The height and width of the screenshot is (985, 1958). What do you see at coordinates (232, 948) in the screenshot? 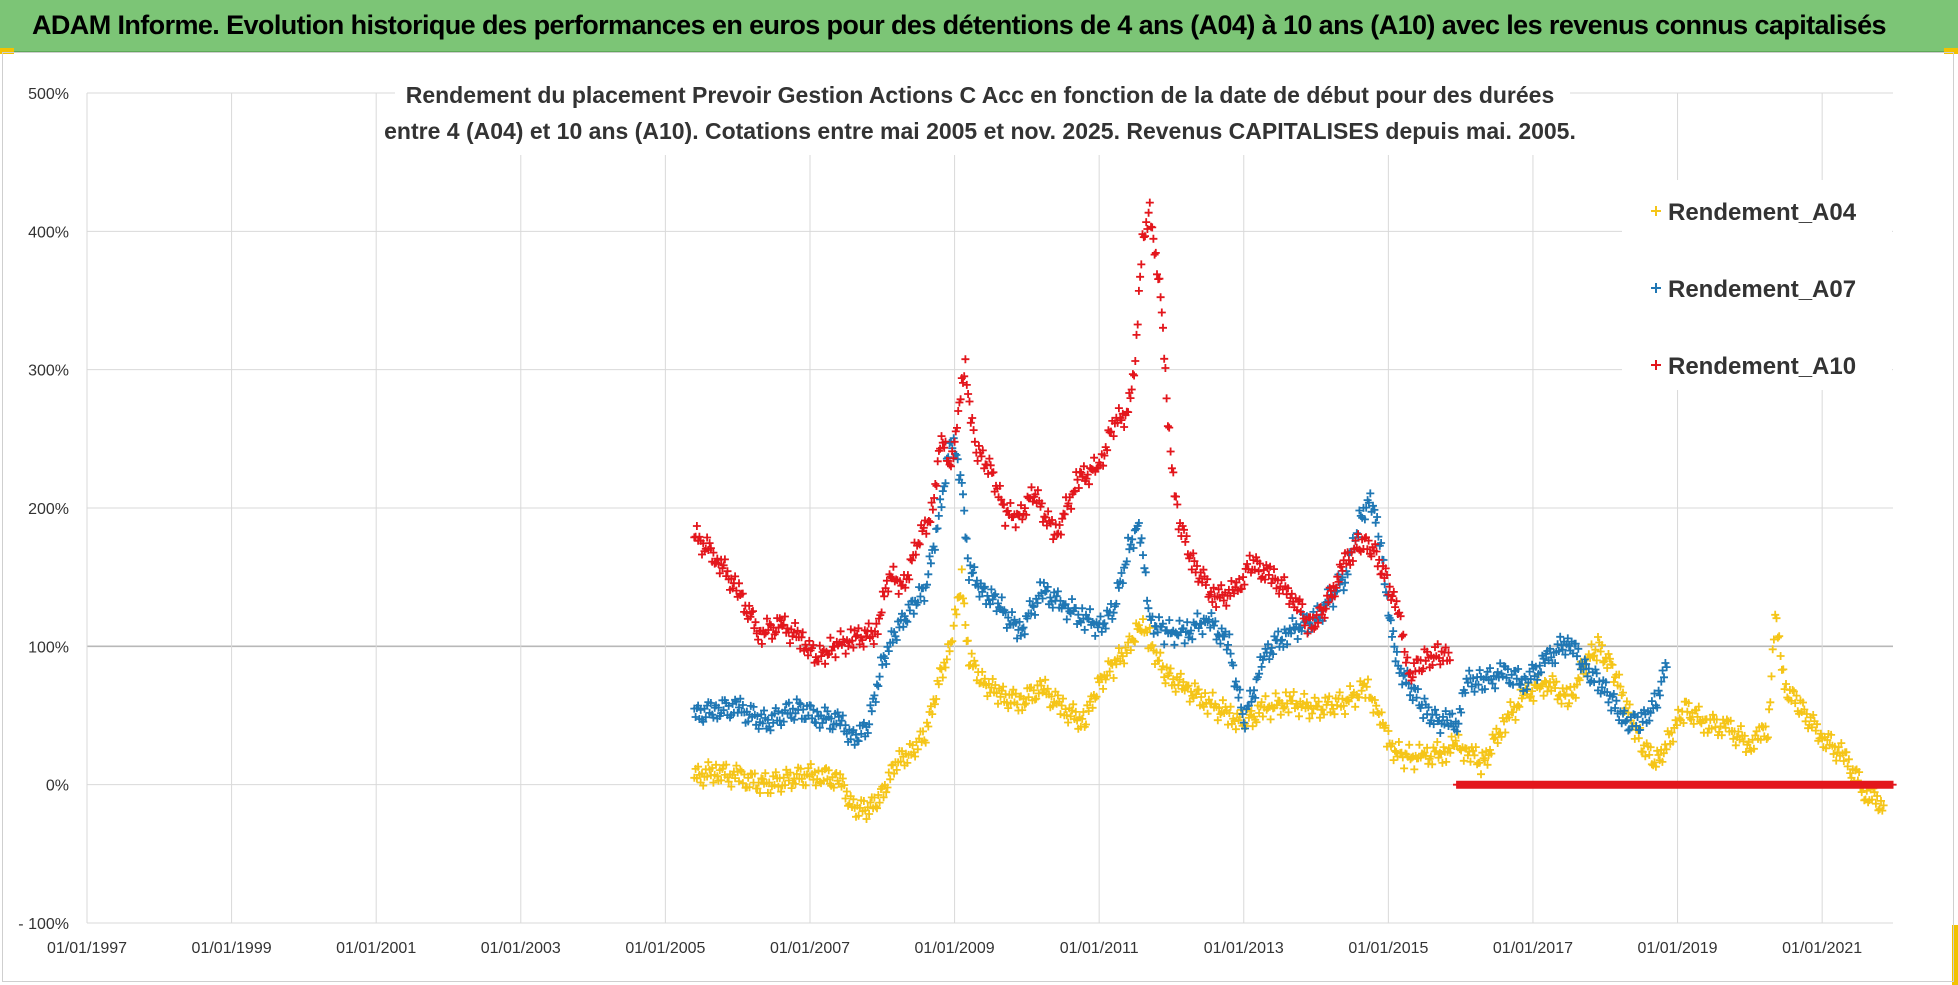
I see `x-tick-label: 01/01/1999` at bounding box center [232, 948].